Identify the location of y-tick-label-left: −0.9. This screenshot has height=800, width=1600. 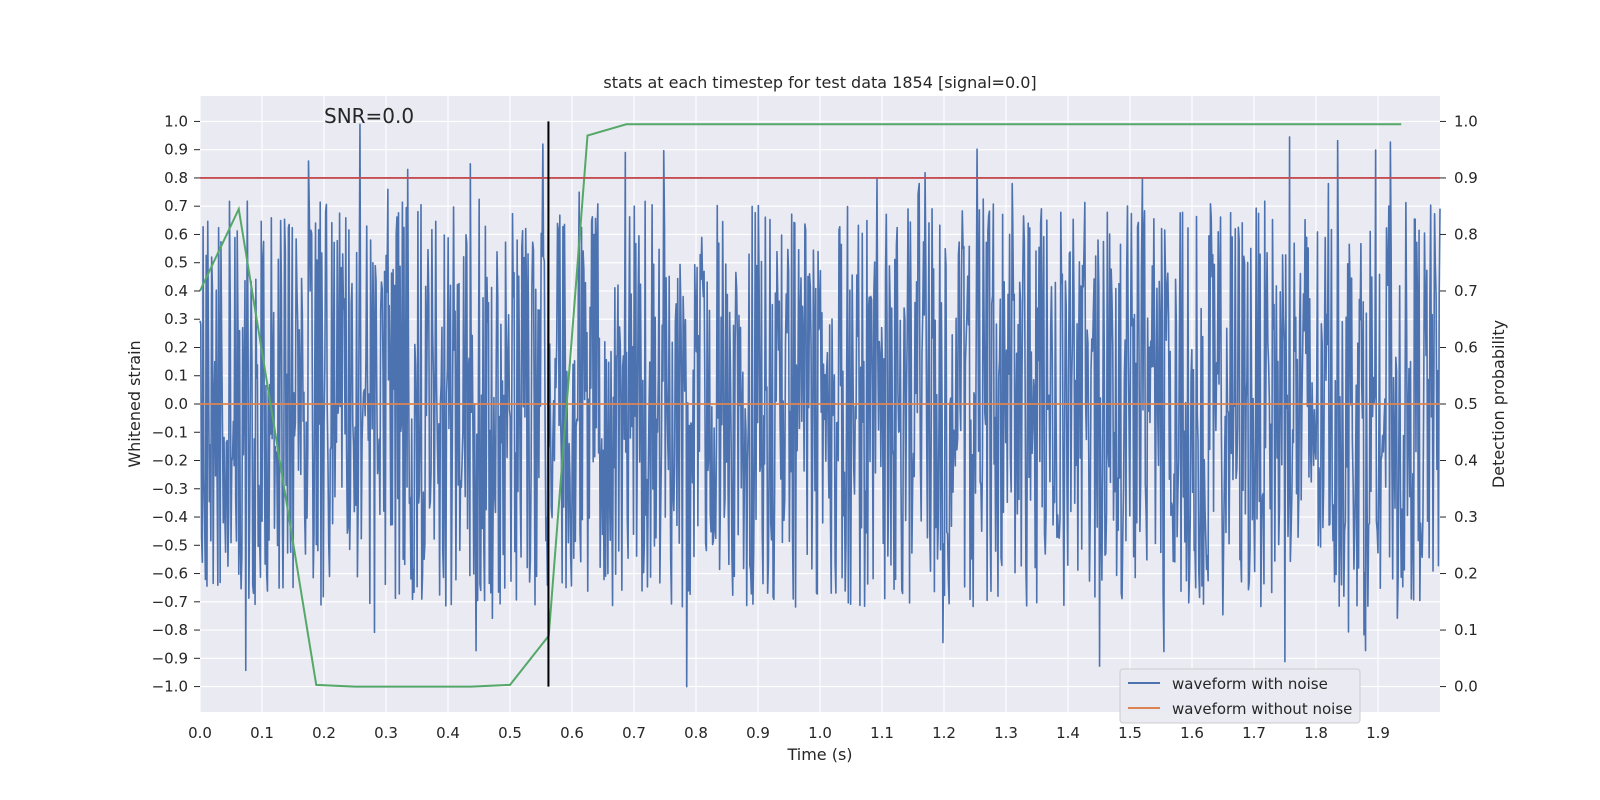
(170, 658).